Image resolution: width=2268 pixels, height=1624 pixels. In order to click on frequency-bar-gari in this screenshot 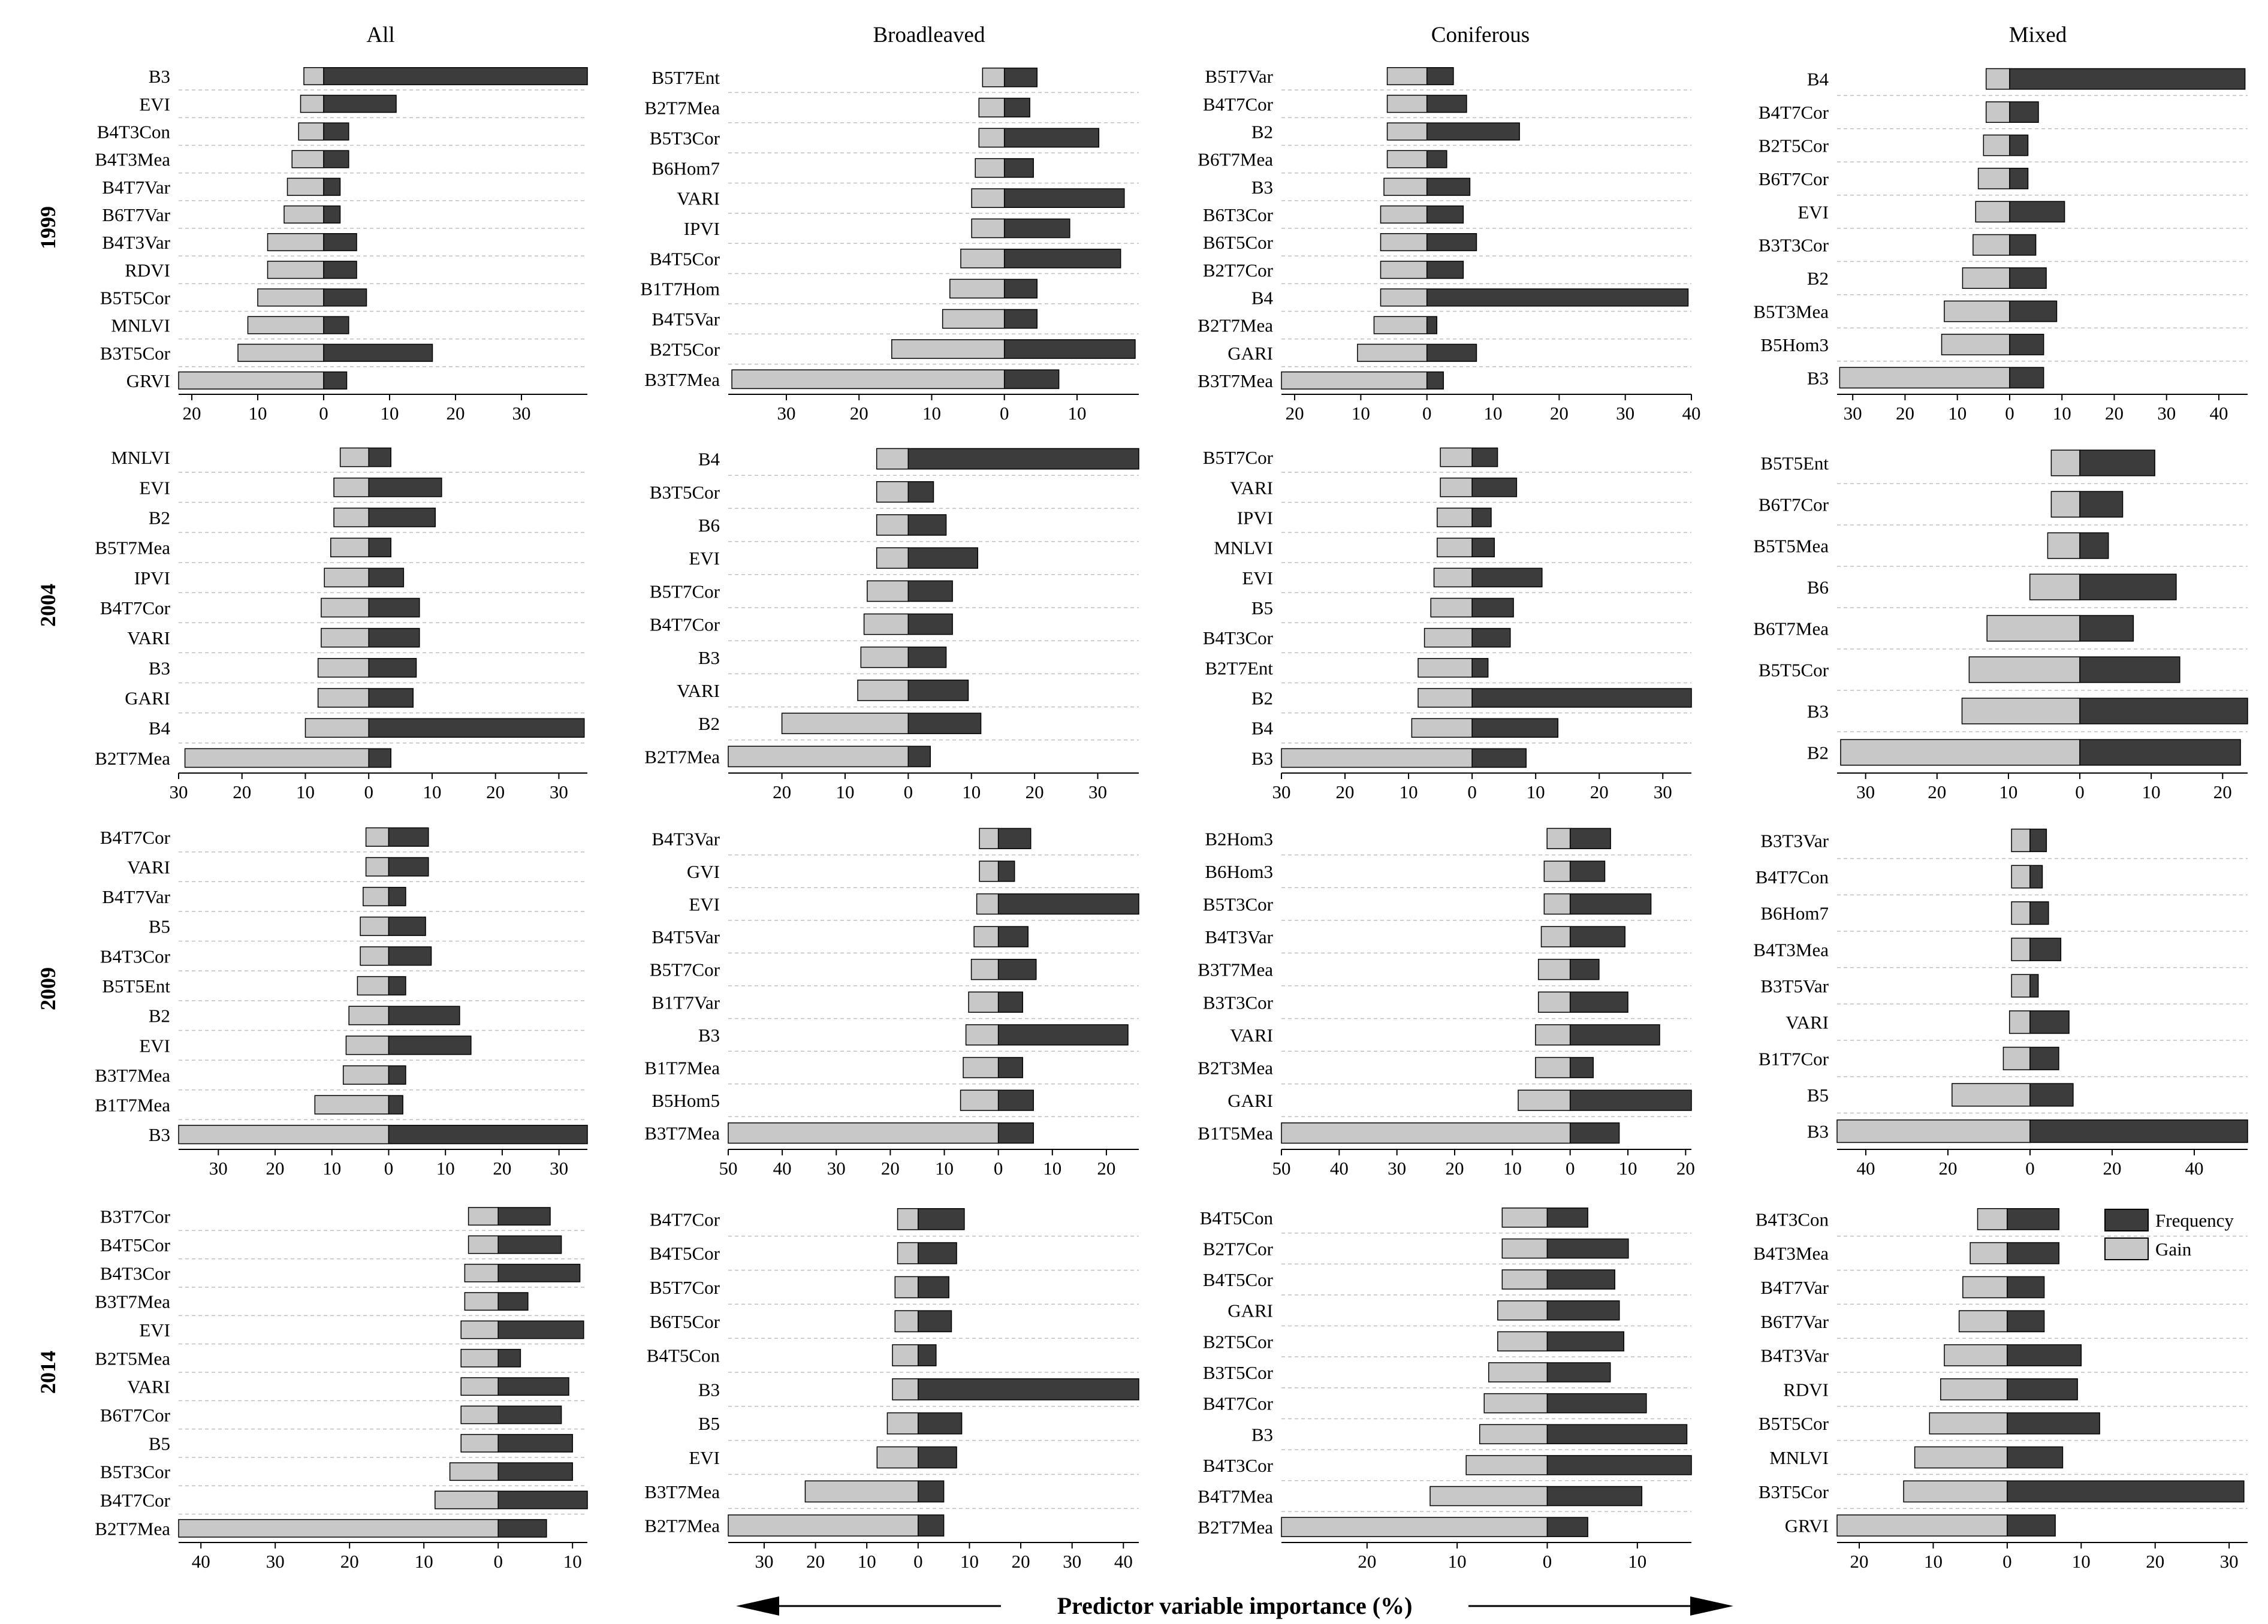, I will do `click(1630, 1100)`.